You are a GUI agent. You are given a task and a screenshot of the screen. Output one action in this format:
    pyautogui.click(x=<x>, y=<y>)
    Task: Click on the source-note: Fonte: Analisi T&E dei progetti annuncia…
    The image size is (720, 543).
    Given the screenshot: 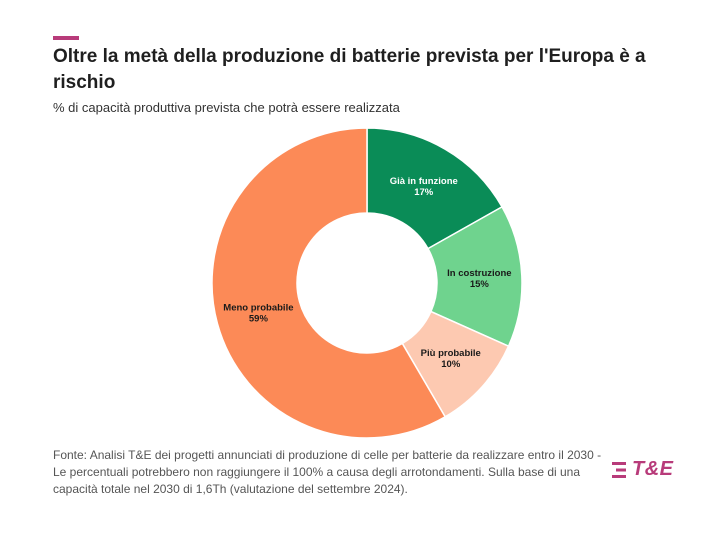 What is the action you would take?
    pyautogui.click(x=327, y=472)
    